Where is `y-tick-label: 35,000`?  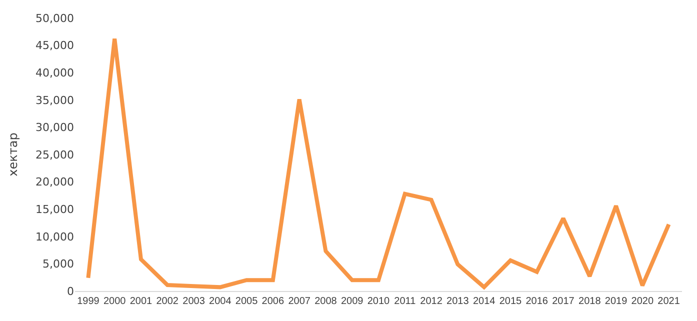 y-tick-label: 35,000 is located at coordinates (55, 100).